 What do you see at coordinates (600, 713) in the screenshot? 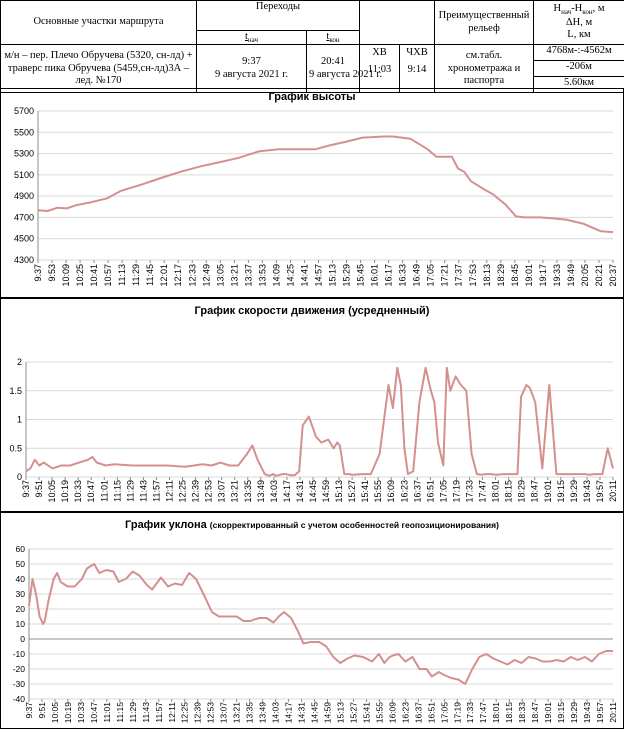
I see `x-tick-label: 19:57` at bounding box center [600, 713].